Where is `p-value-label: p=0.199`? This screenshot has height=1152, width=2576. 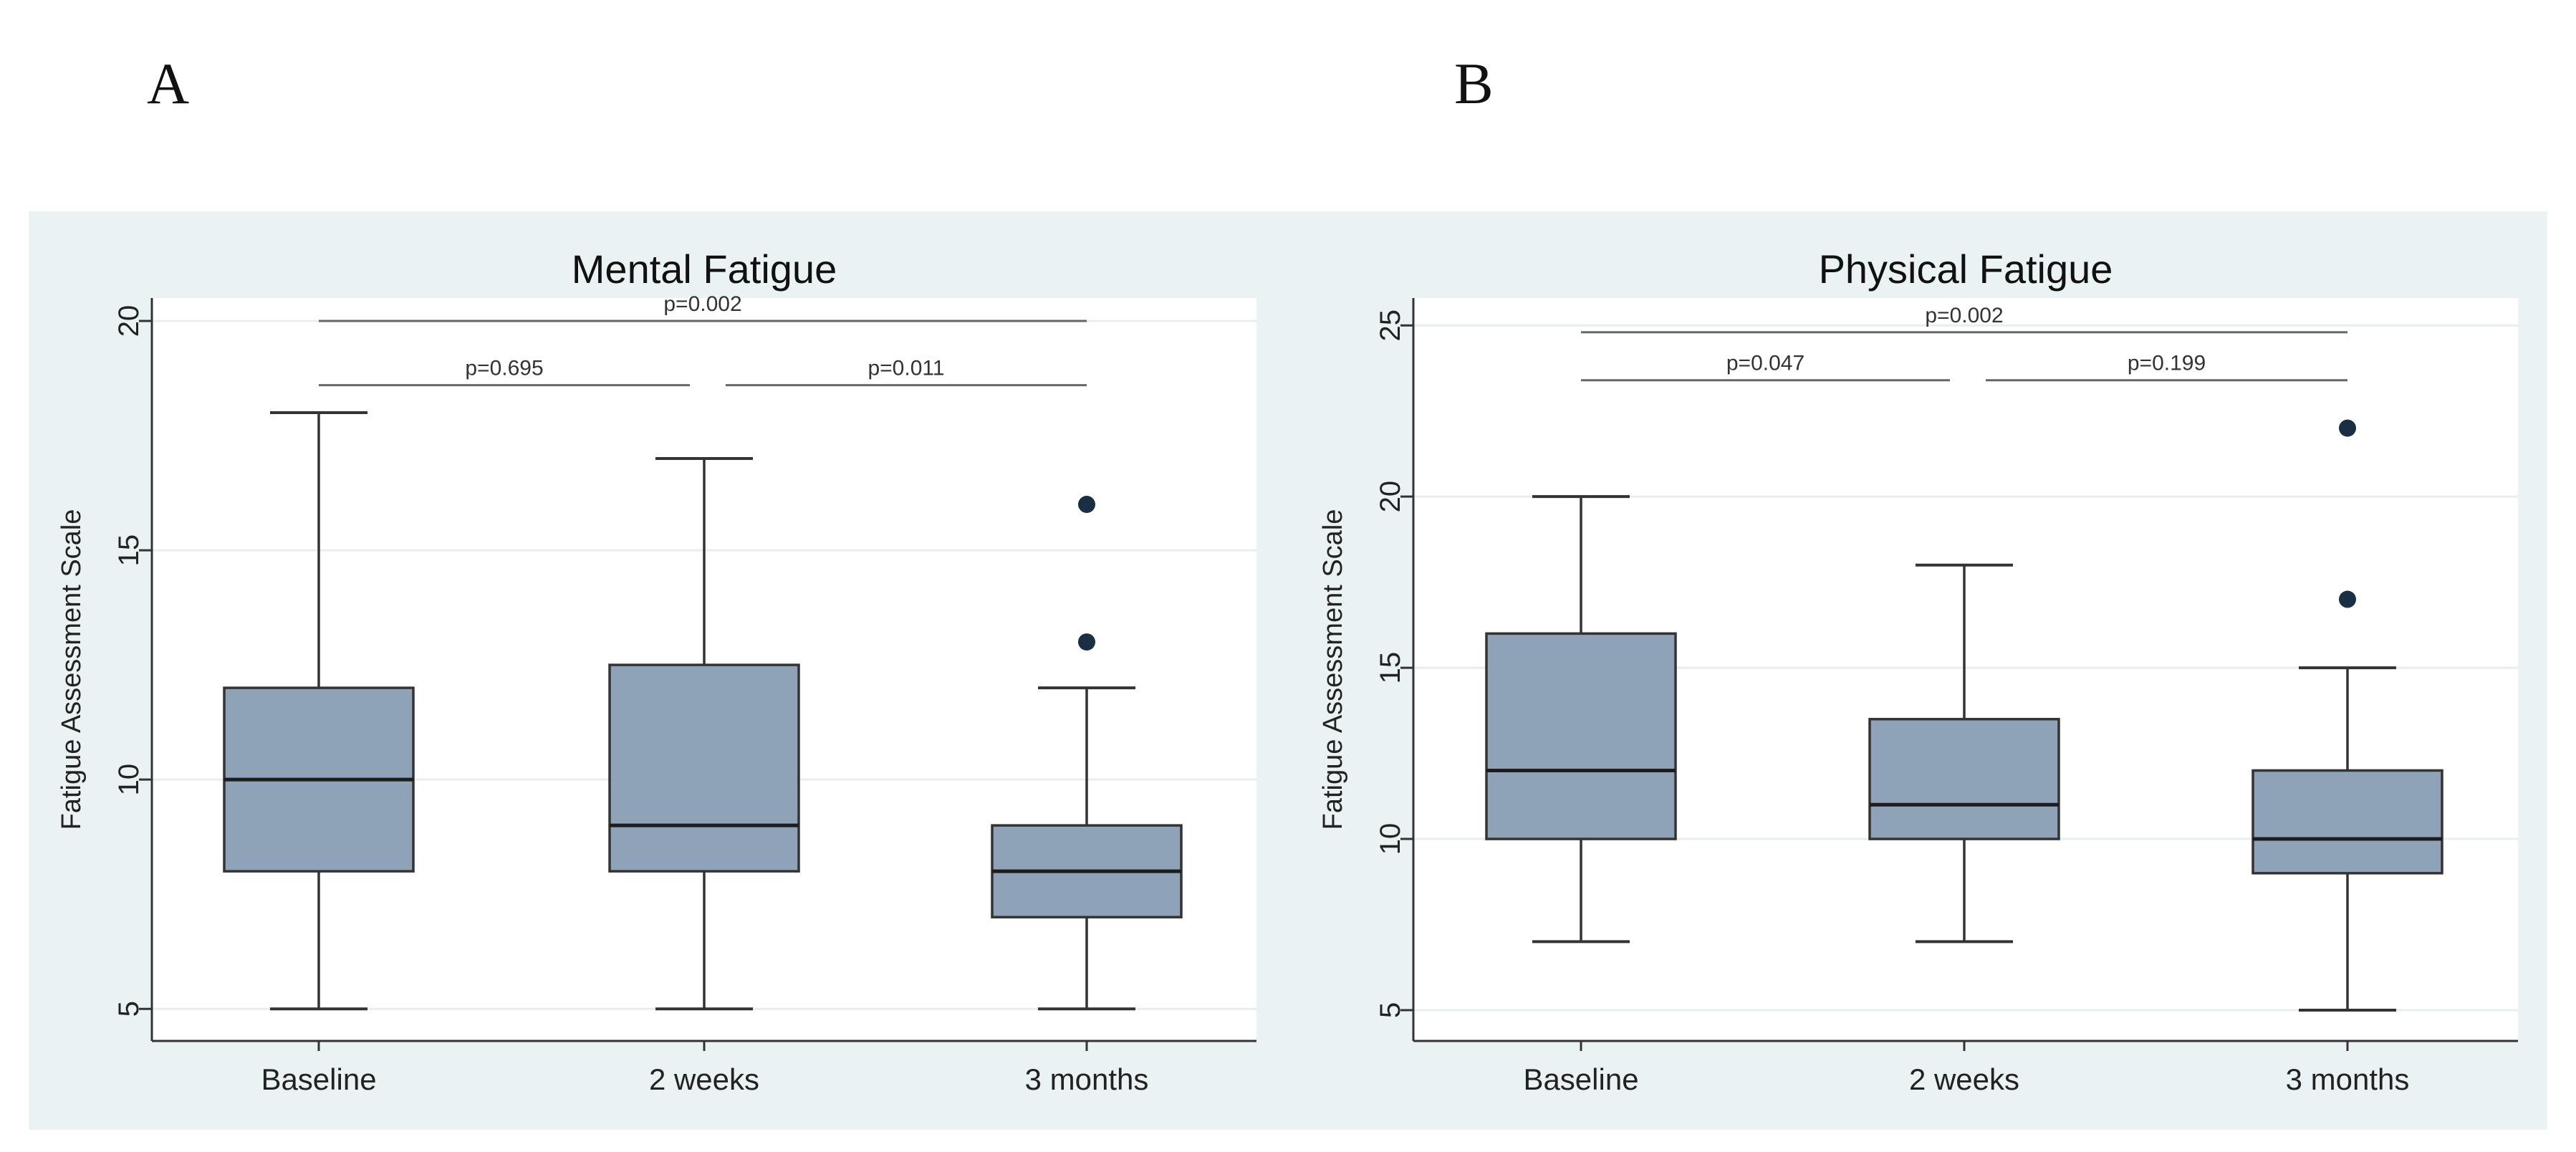 p-value-label: p=0.199 is located at coordinates (2167, 363).